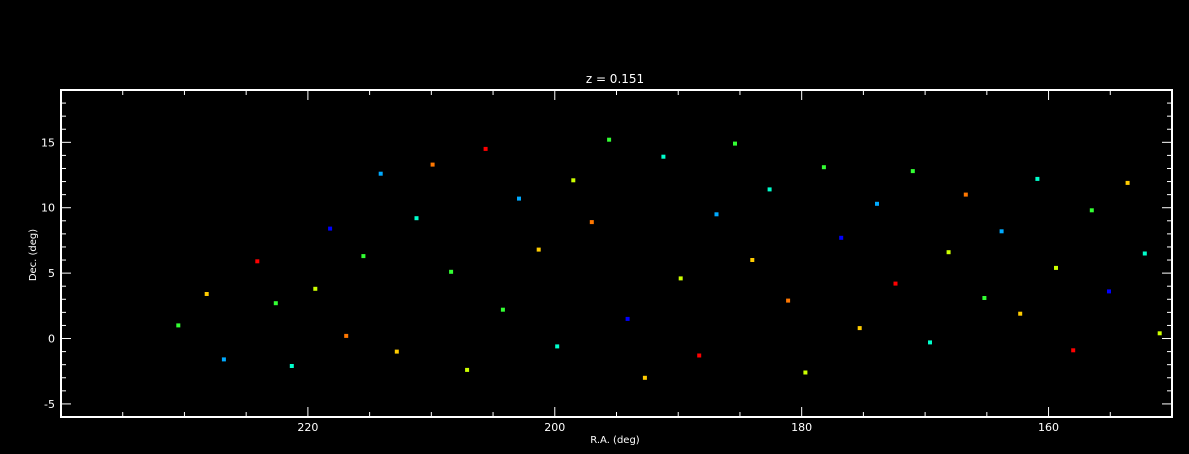 The height and width of the screenshot is (454, 1189). What do you see at coordinates (48, 142) in the screenshot?
I see `tick-label: 15` at bounding box center [48, 142].